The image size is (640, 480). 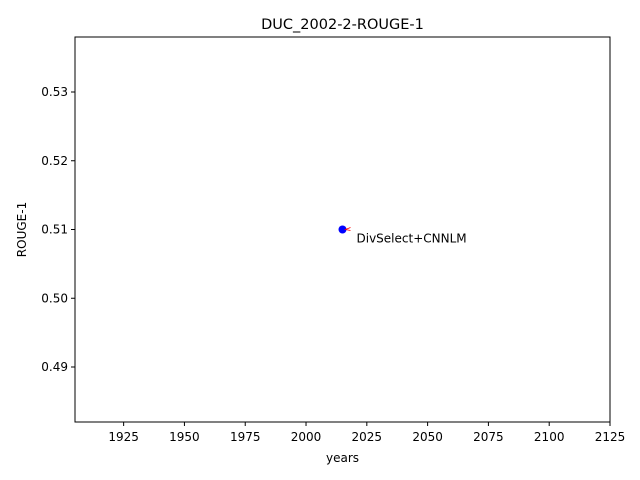 What do you see at coordinates (54, 367) in the screenshot?
I see `y-tick-label: 0.49` at bounding box center [54, 367].